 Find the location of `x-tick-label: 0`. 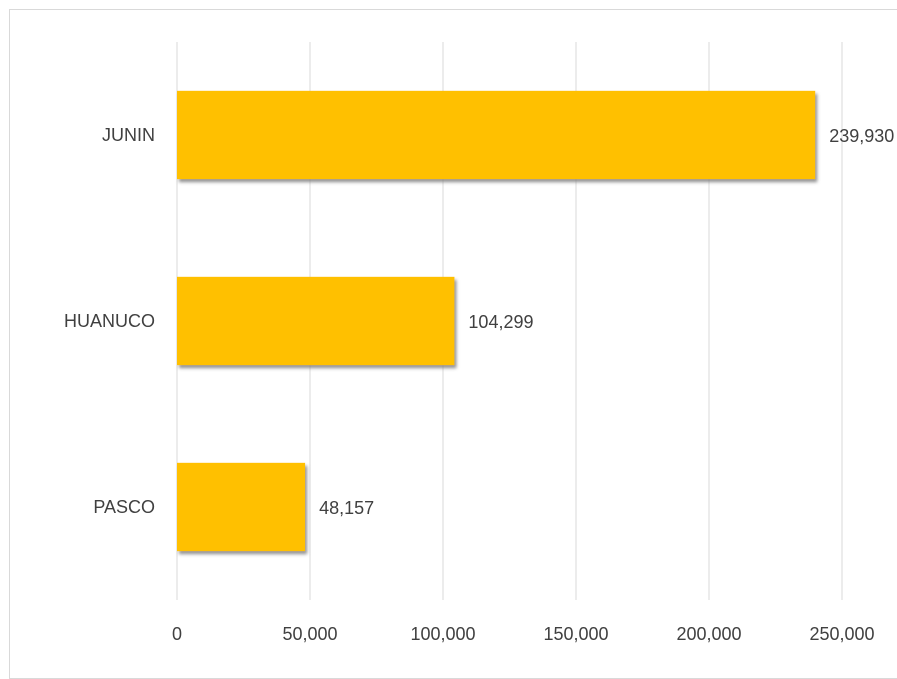

x-tick-label: 0 is located at coordinates (177, 634).